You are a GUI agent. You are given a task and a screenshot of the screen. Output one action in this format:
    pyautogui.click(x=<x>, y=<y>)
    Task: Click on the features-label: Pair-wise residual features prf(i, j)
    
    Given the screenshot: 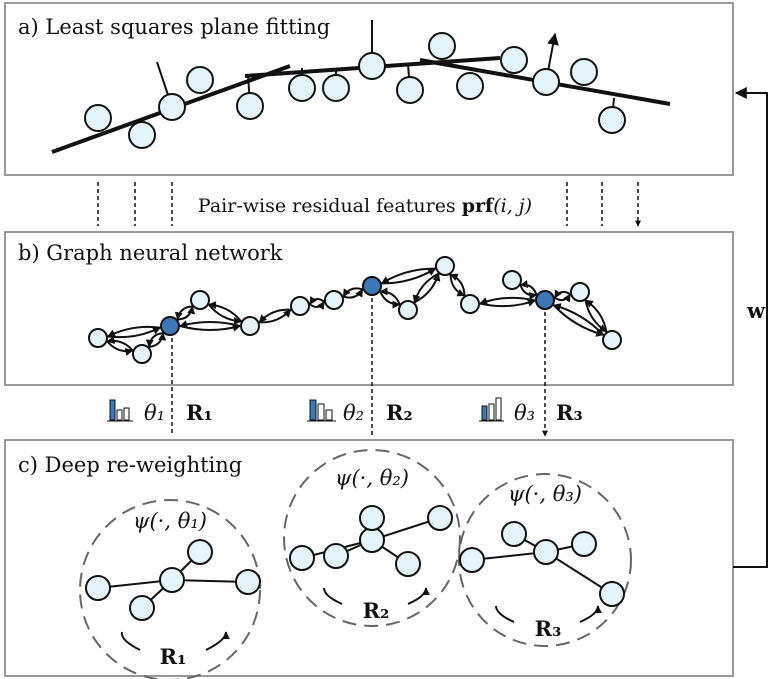 What is the action you would take?
    pyautogui.click(x=365, y=206)
    